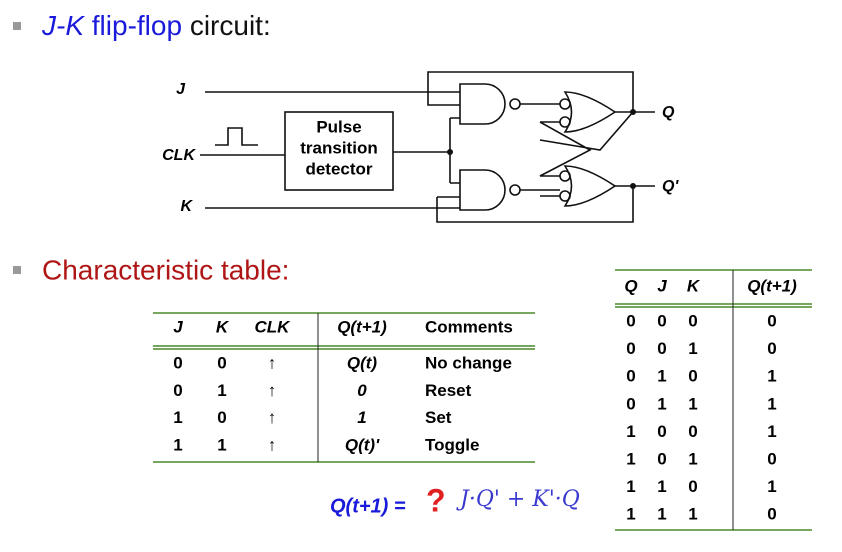 The height and width of the screenshot is (552, 842). I want to click on bullet-em: J-K, so click(63, 25).